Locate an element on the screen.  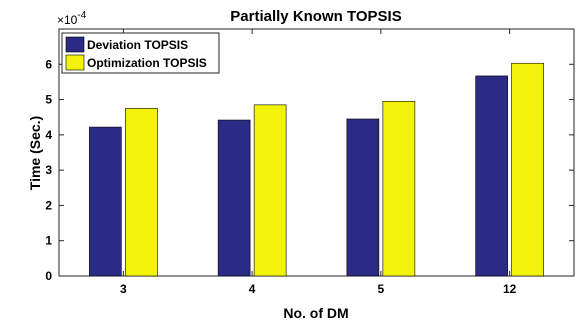
chart-title: Partially Known TOPSIS is located at coordinates (315, 16).